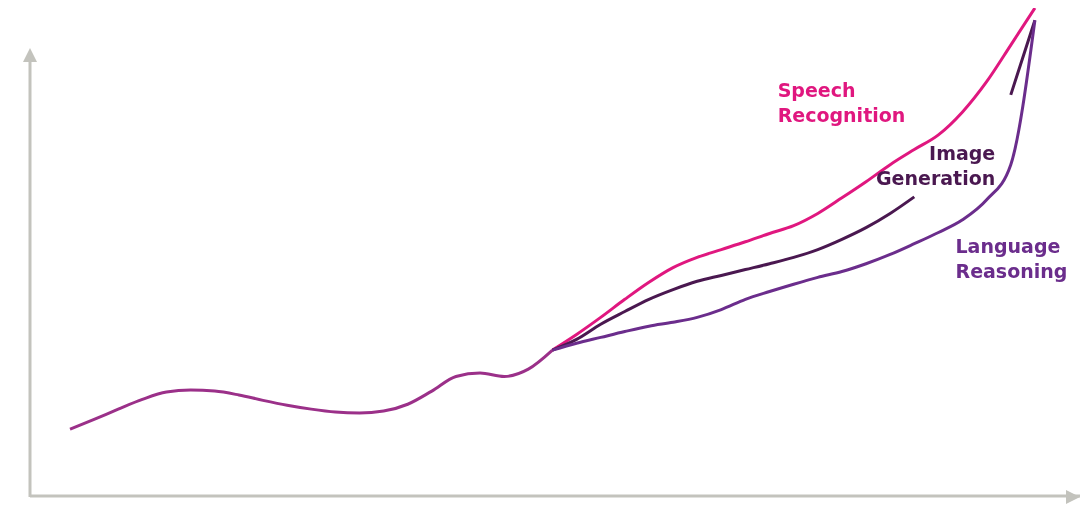 Image resolution: width=1089 pixels, height=508 pixels. What do you see at coordinates (841, 102) in the screenshot?
I see `series-label: Speech Recognition` at bounding box center [841, 102].